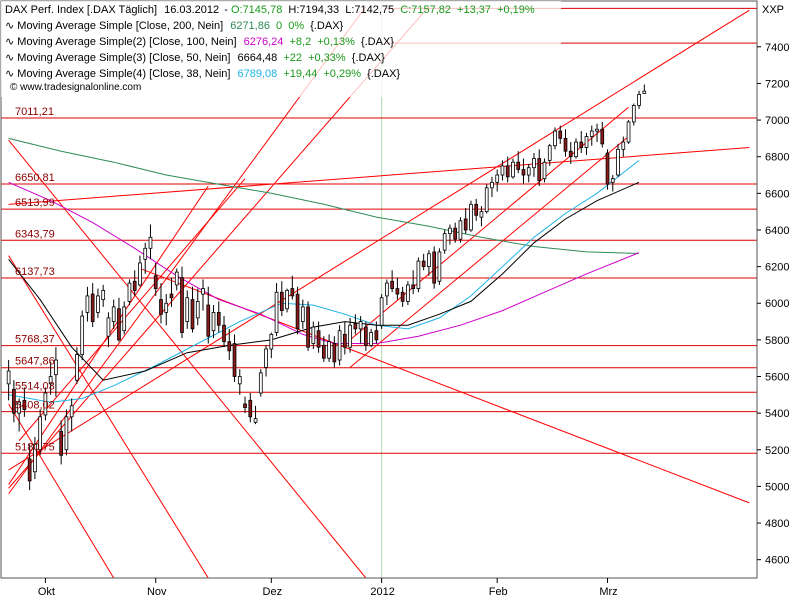 This screenshot has width=800, height=605. Describe the element at coordinates (474, 10) in the screenshot. I see `legend-change: +13,37` at that location.